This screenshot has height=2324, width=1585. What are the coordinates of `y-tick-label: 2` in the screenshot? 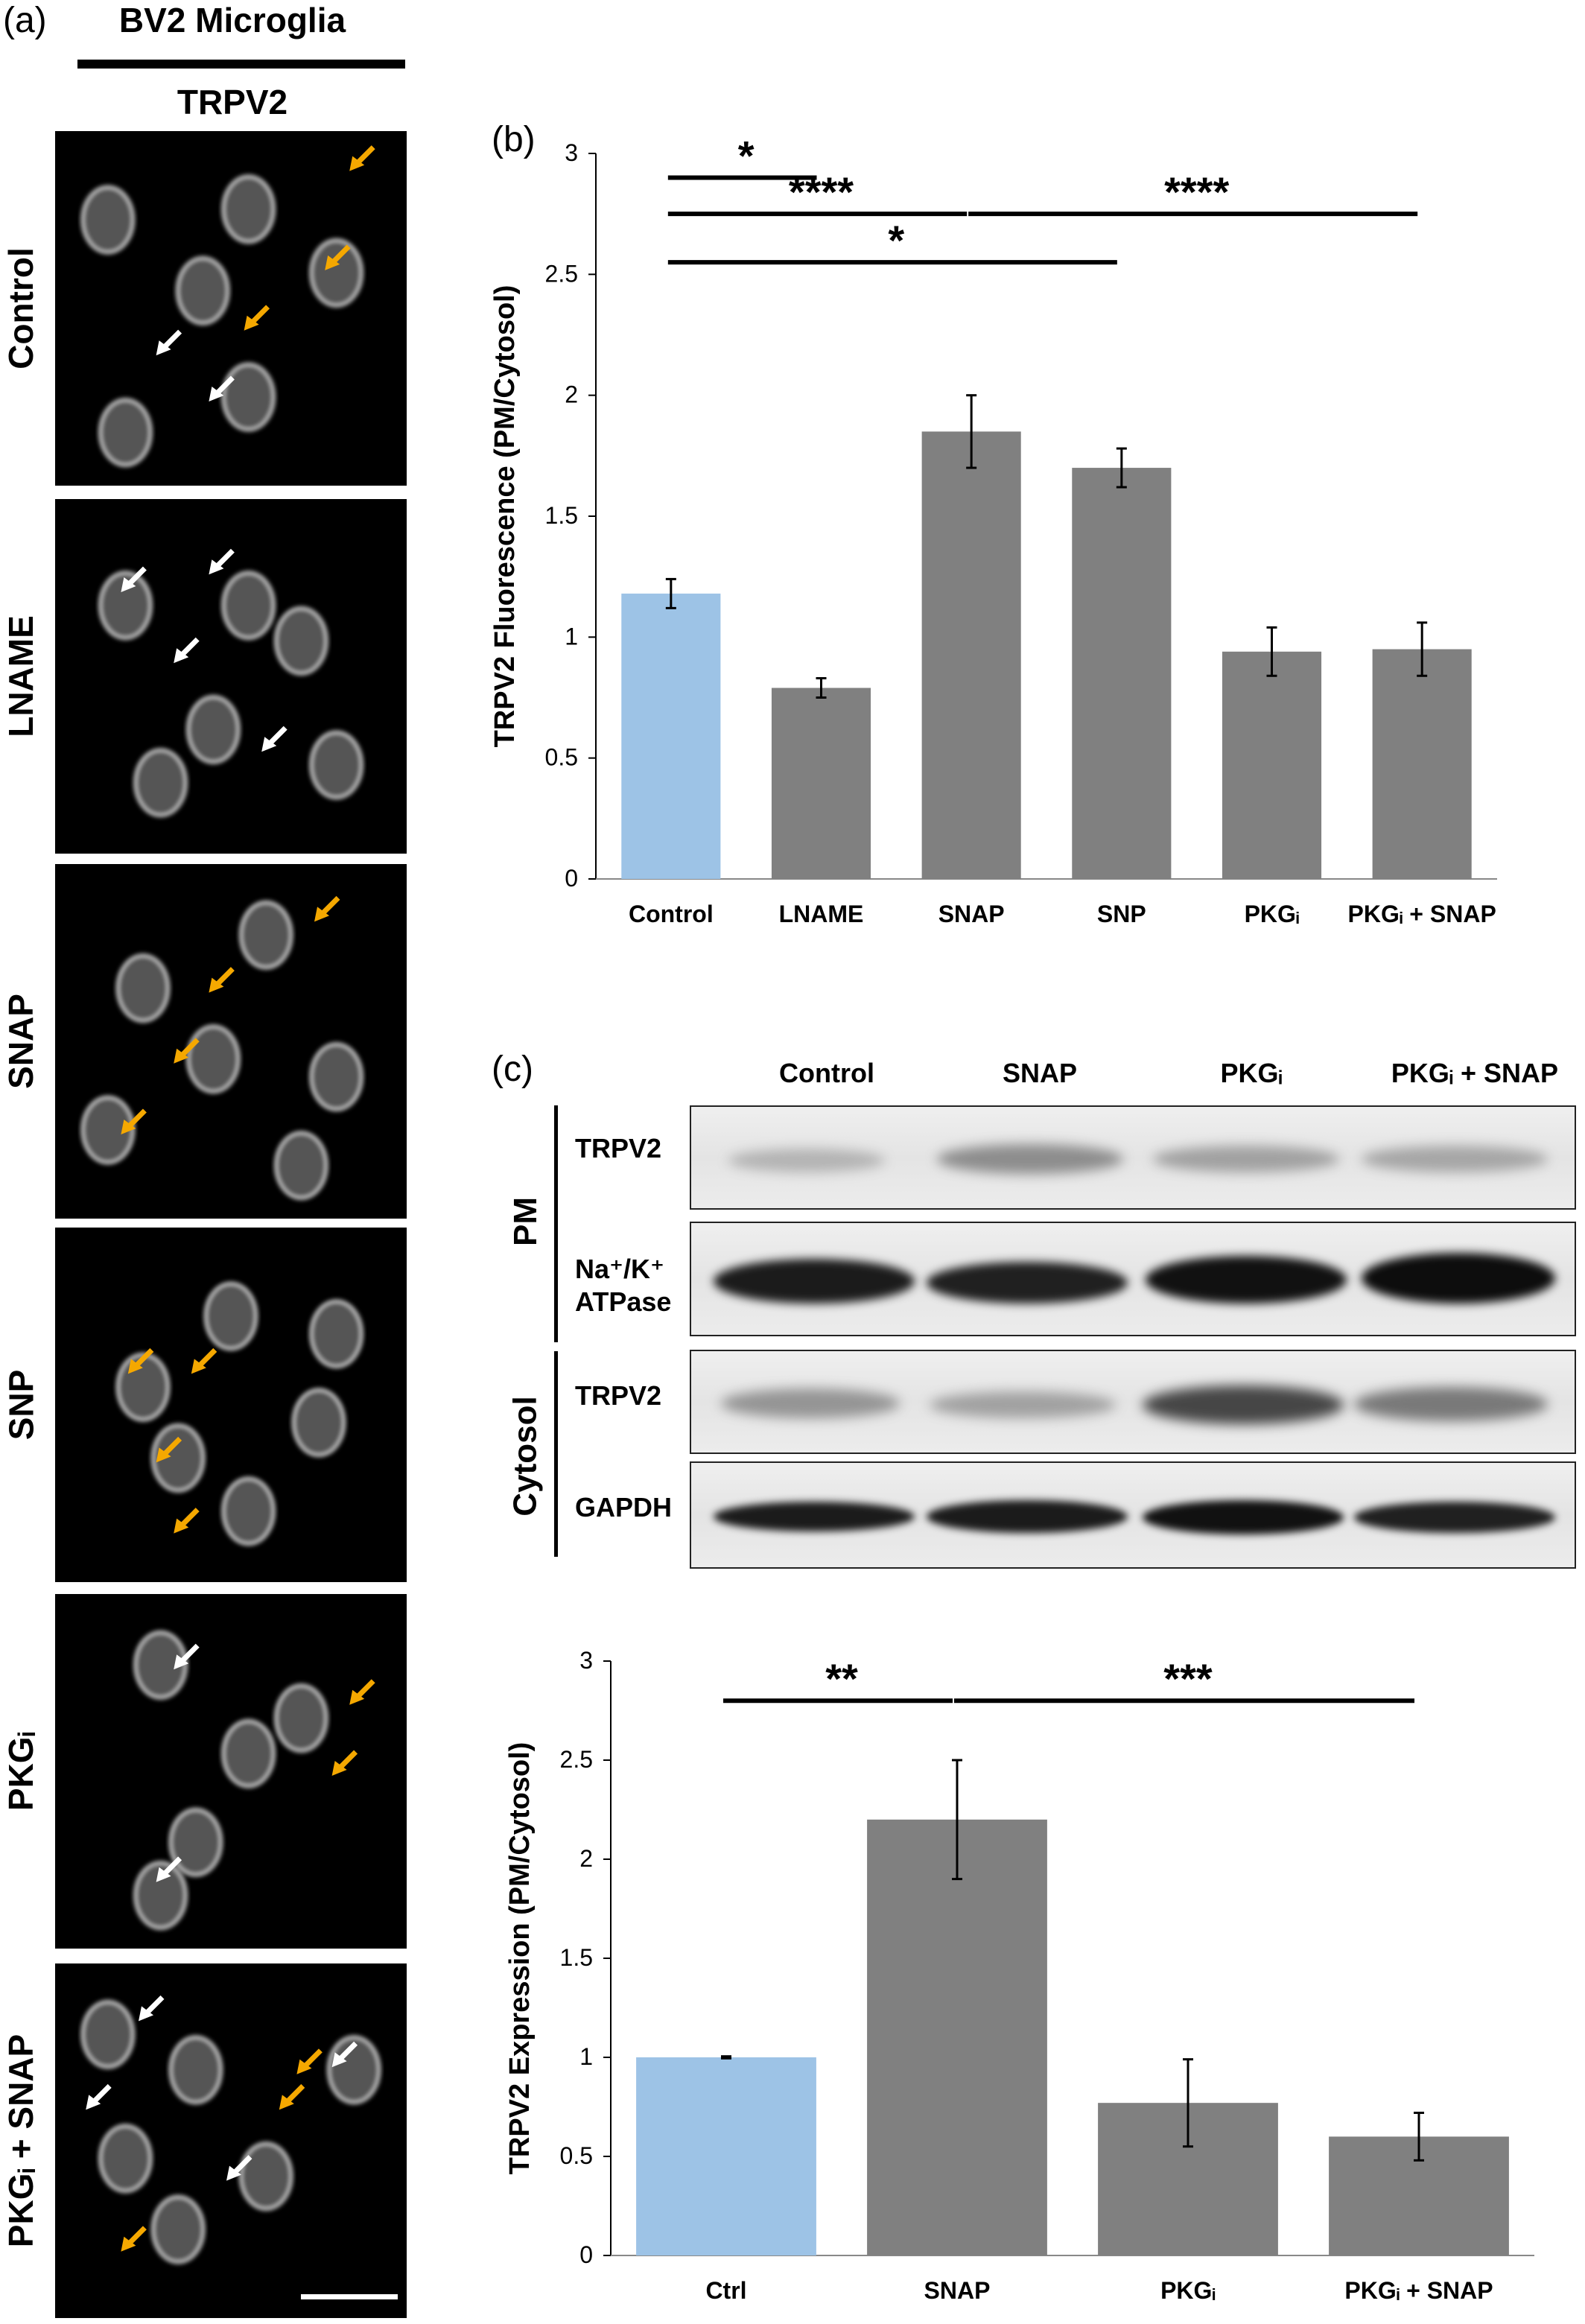 It's located at (571, 394).